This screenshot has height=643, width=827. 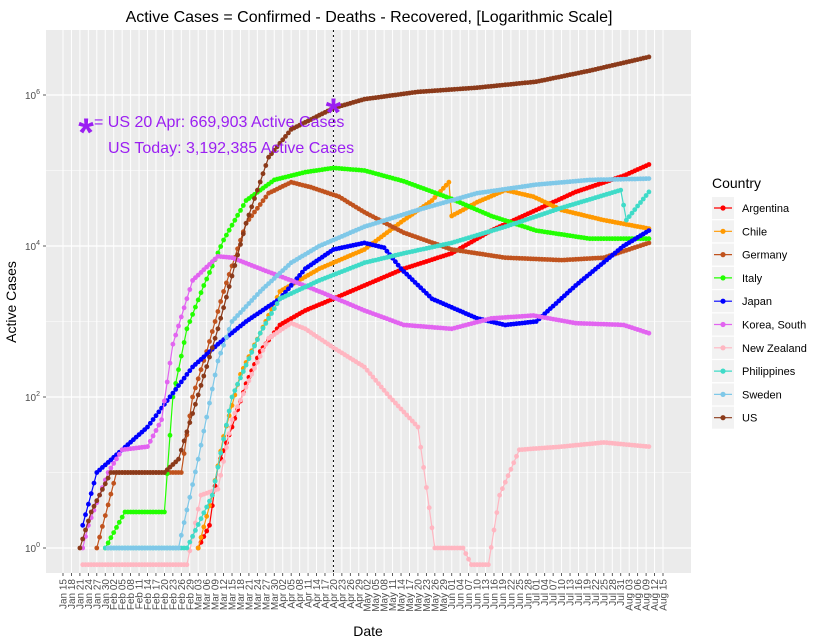 I want to click on x-tick-label: Jul 28, so click(x=613, y=592).